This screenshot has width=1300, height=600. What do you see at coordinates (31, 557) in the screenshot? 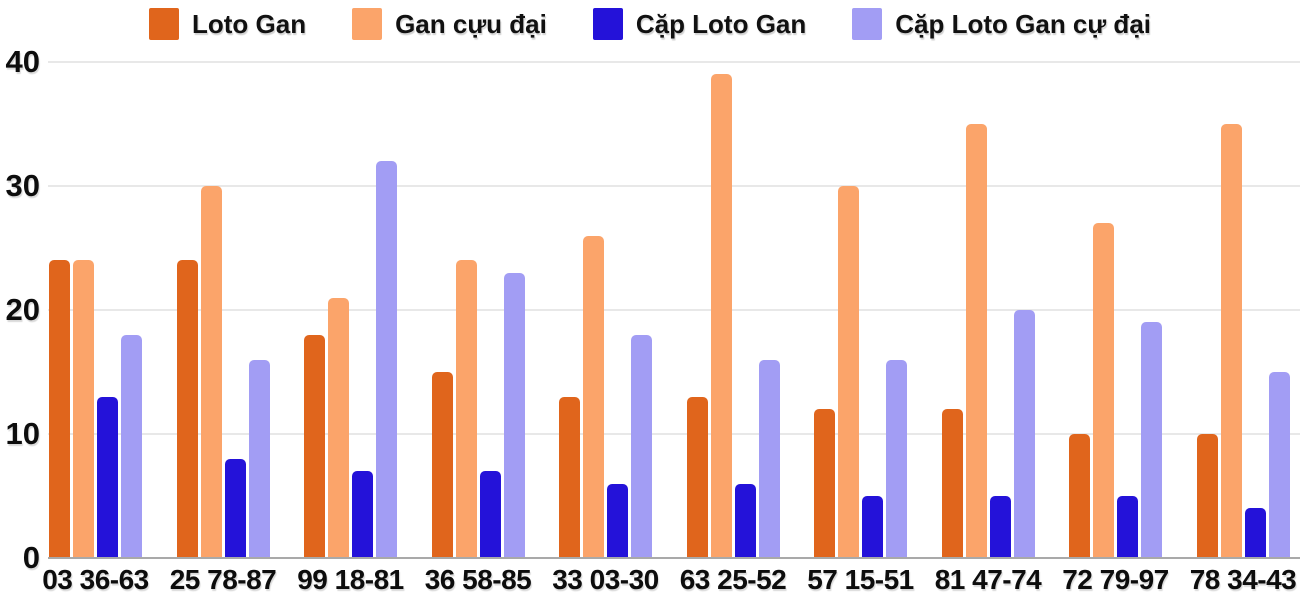
I see `y-axis-tick-0: 0` at bounding box center [31, 557].